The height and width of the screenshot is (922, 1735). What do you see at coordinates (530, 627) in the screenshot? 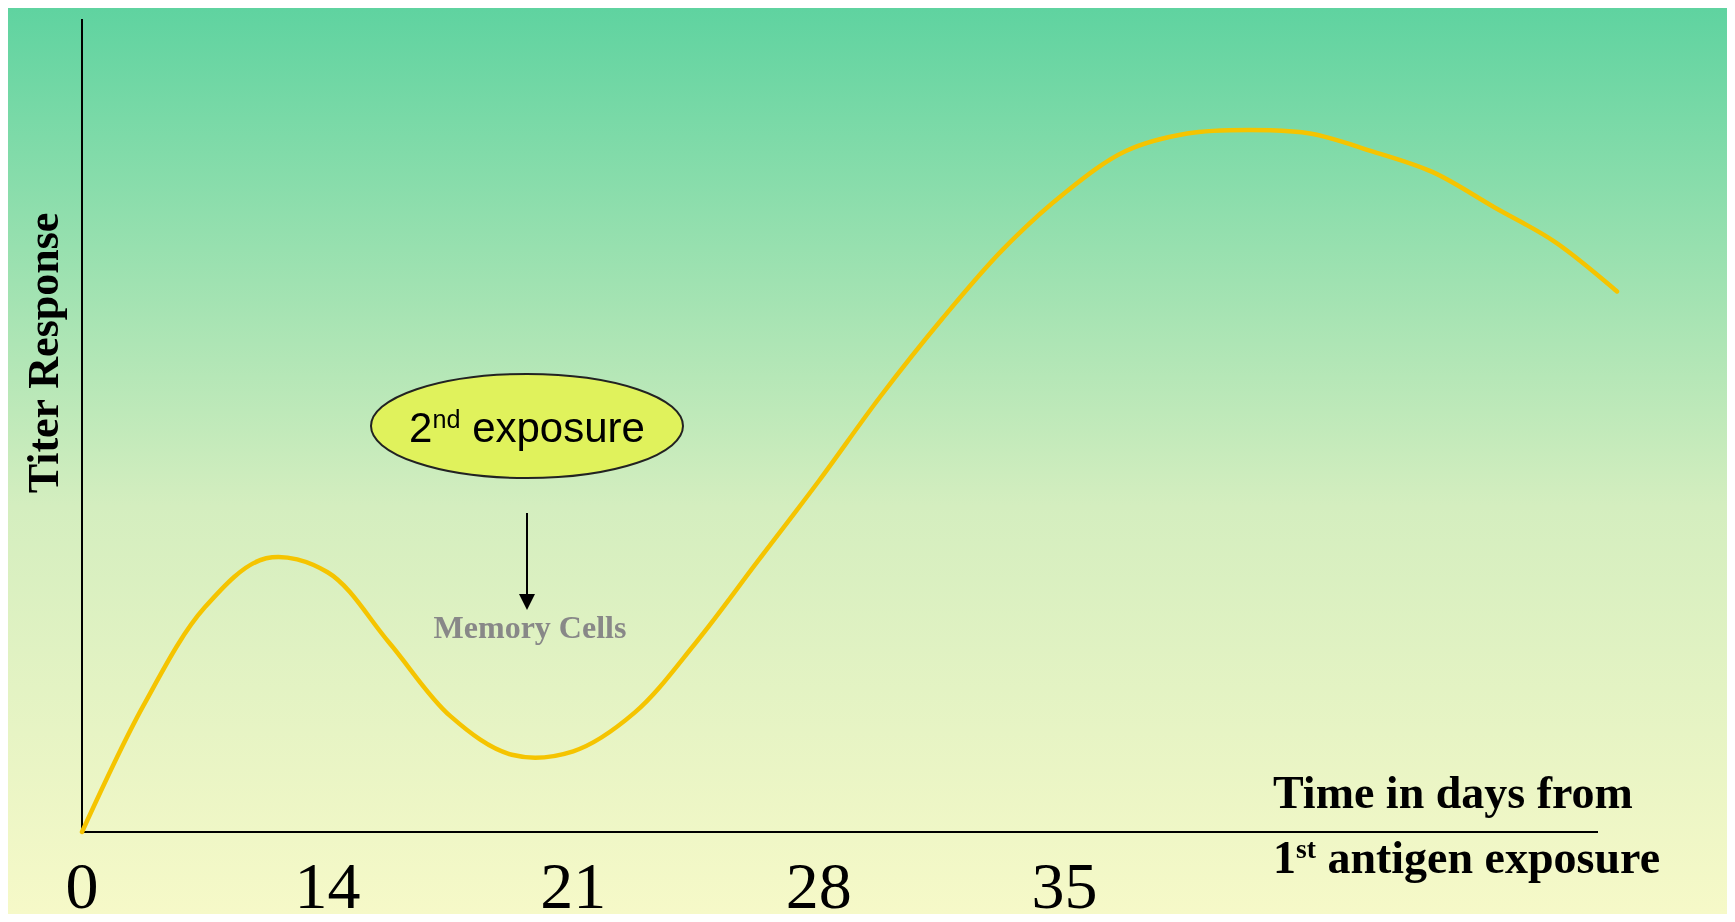
I see `annotation: Memory Cells` at bounding box center [530, 627].